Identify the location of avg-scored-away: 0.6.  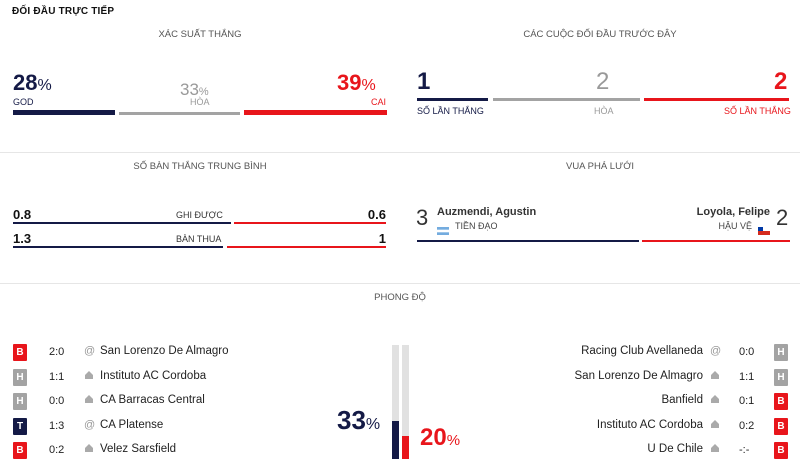
(376, 214).